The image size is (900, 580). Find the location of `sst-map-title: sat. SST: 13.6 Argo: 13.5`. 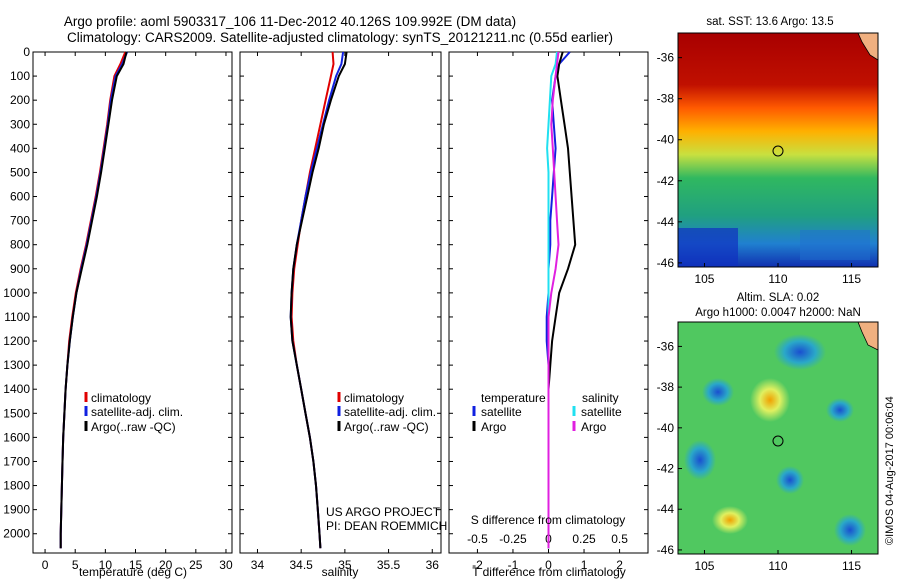

sst-map-title: sat. SST: 13.6 Argo: 13.5 is located at coordinates (769, 22).